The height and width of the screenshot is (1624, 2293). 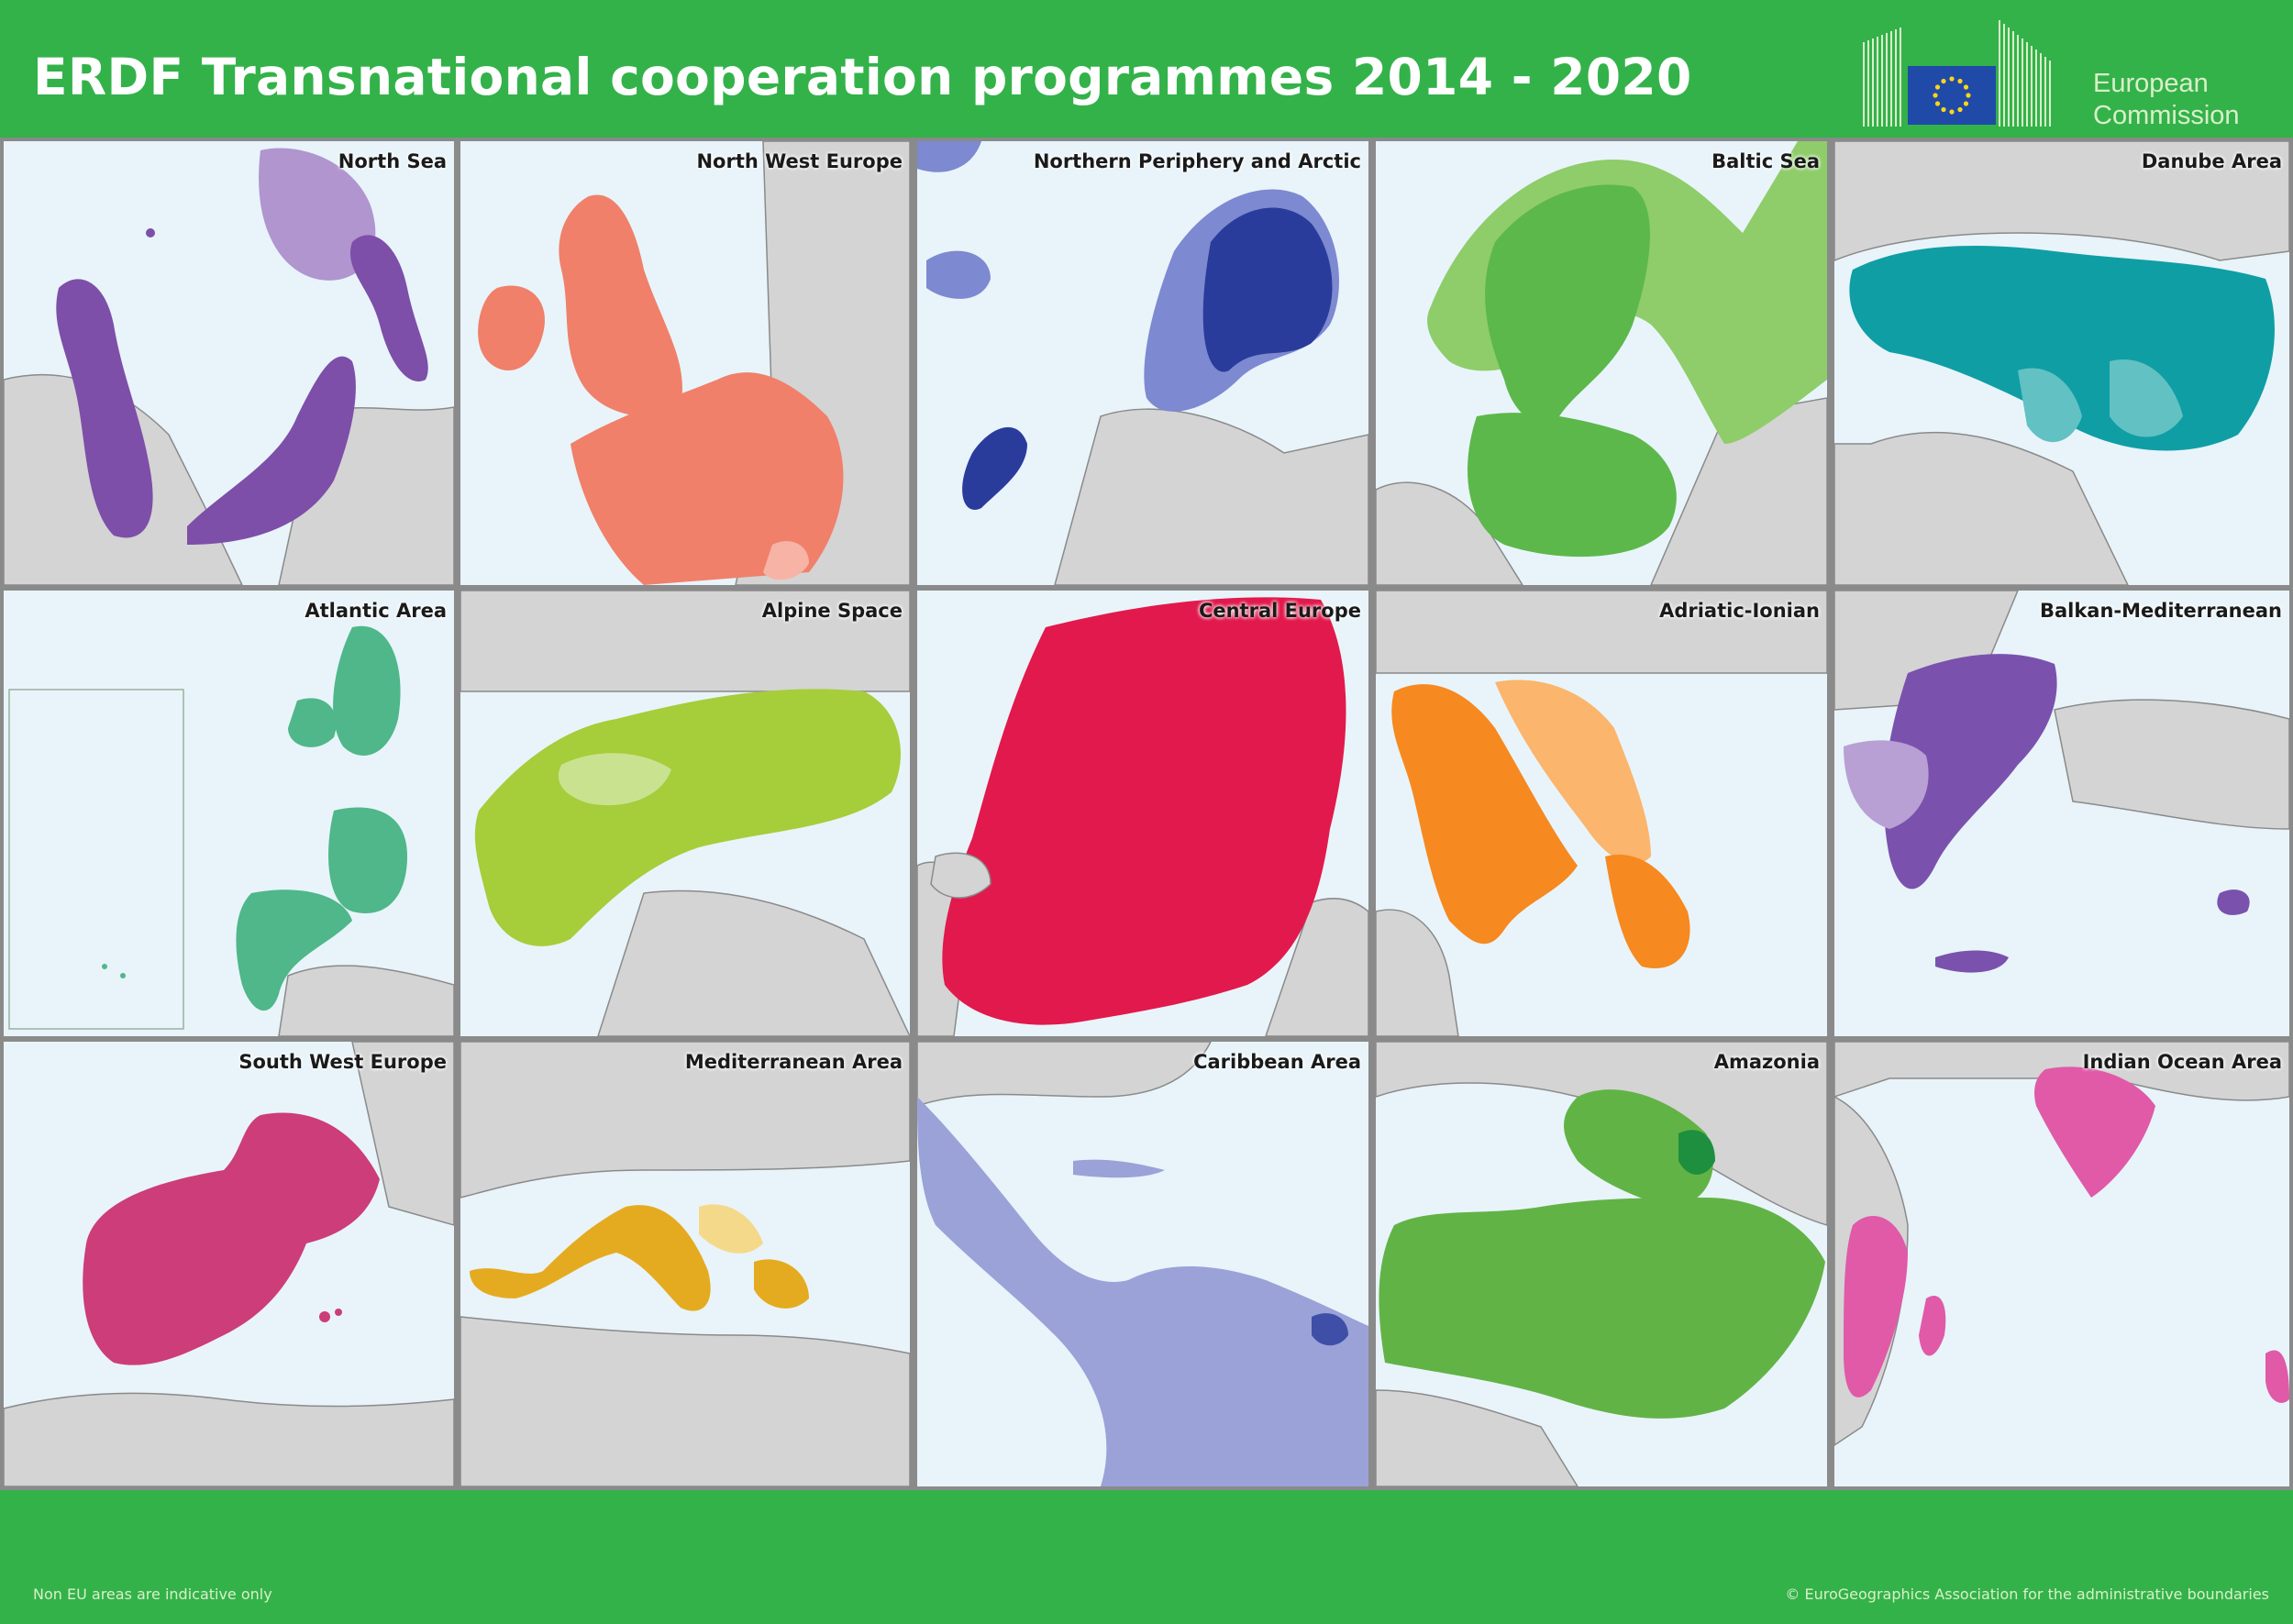 What do you see at coordinates (793, 1062) in the screenshot?
I see `panel-label-mediterranean-area: Mediterranean Area` at bounding box center [793, 1062].